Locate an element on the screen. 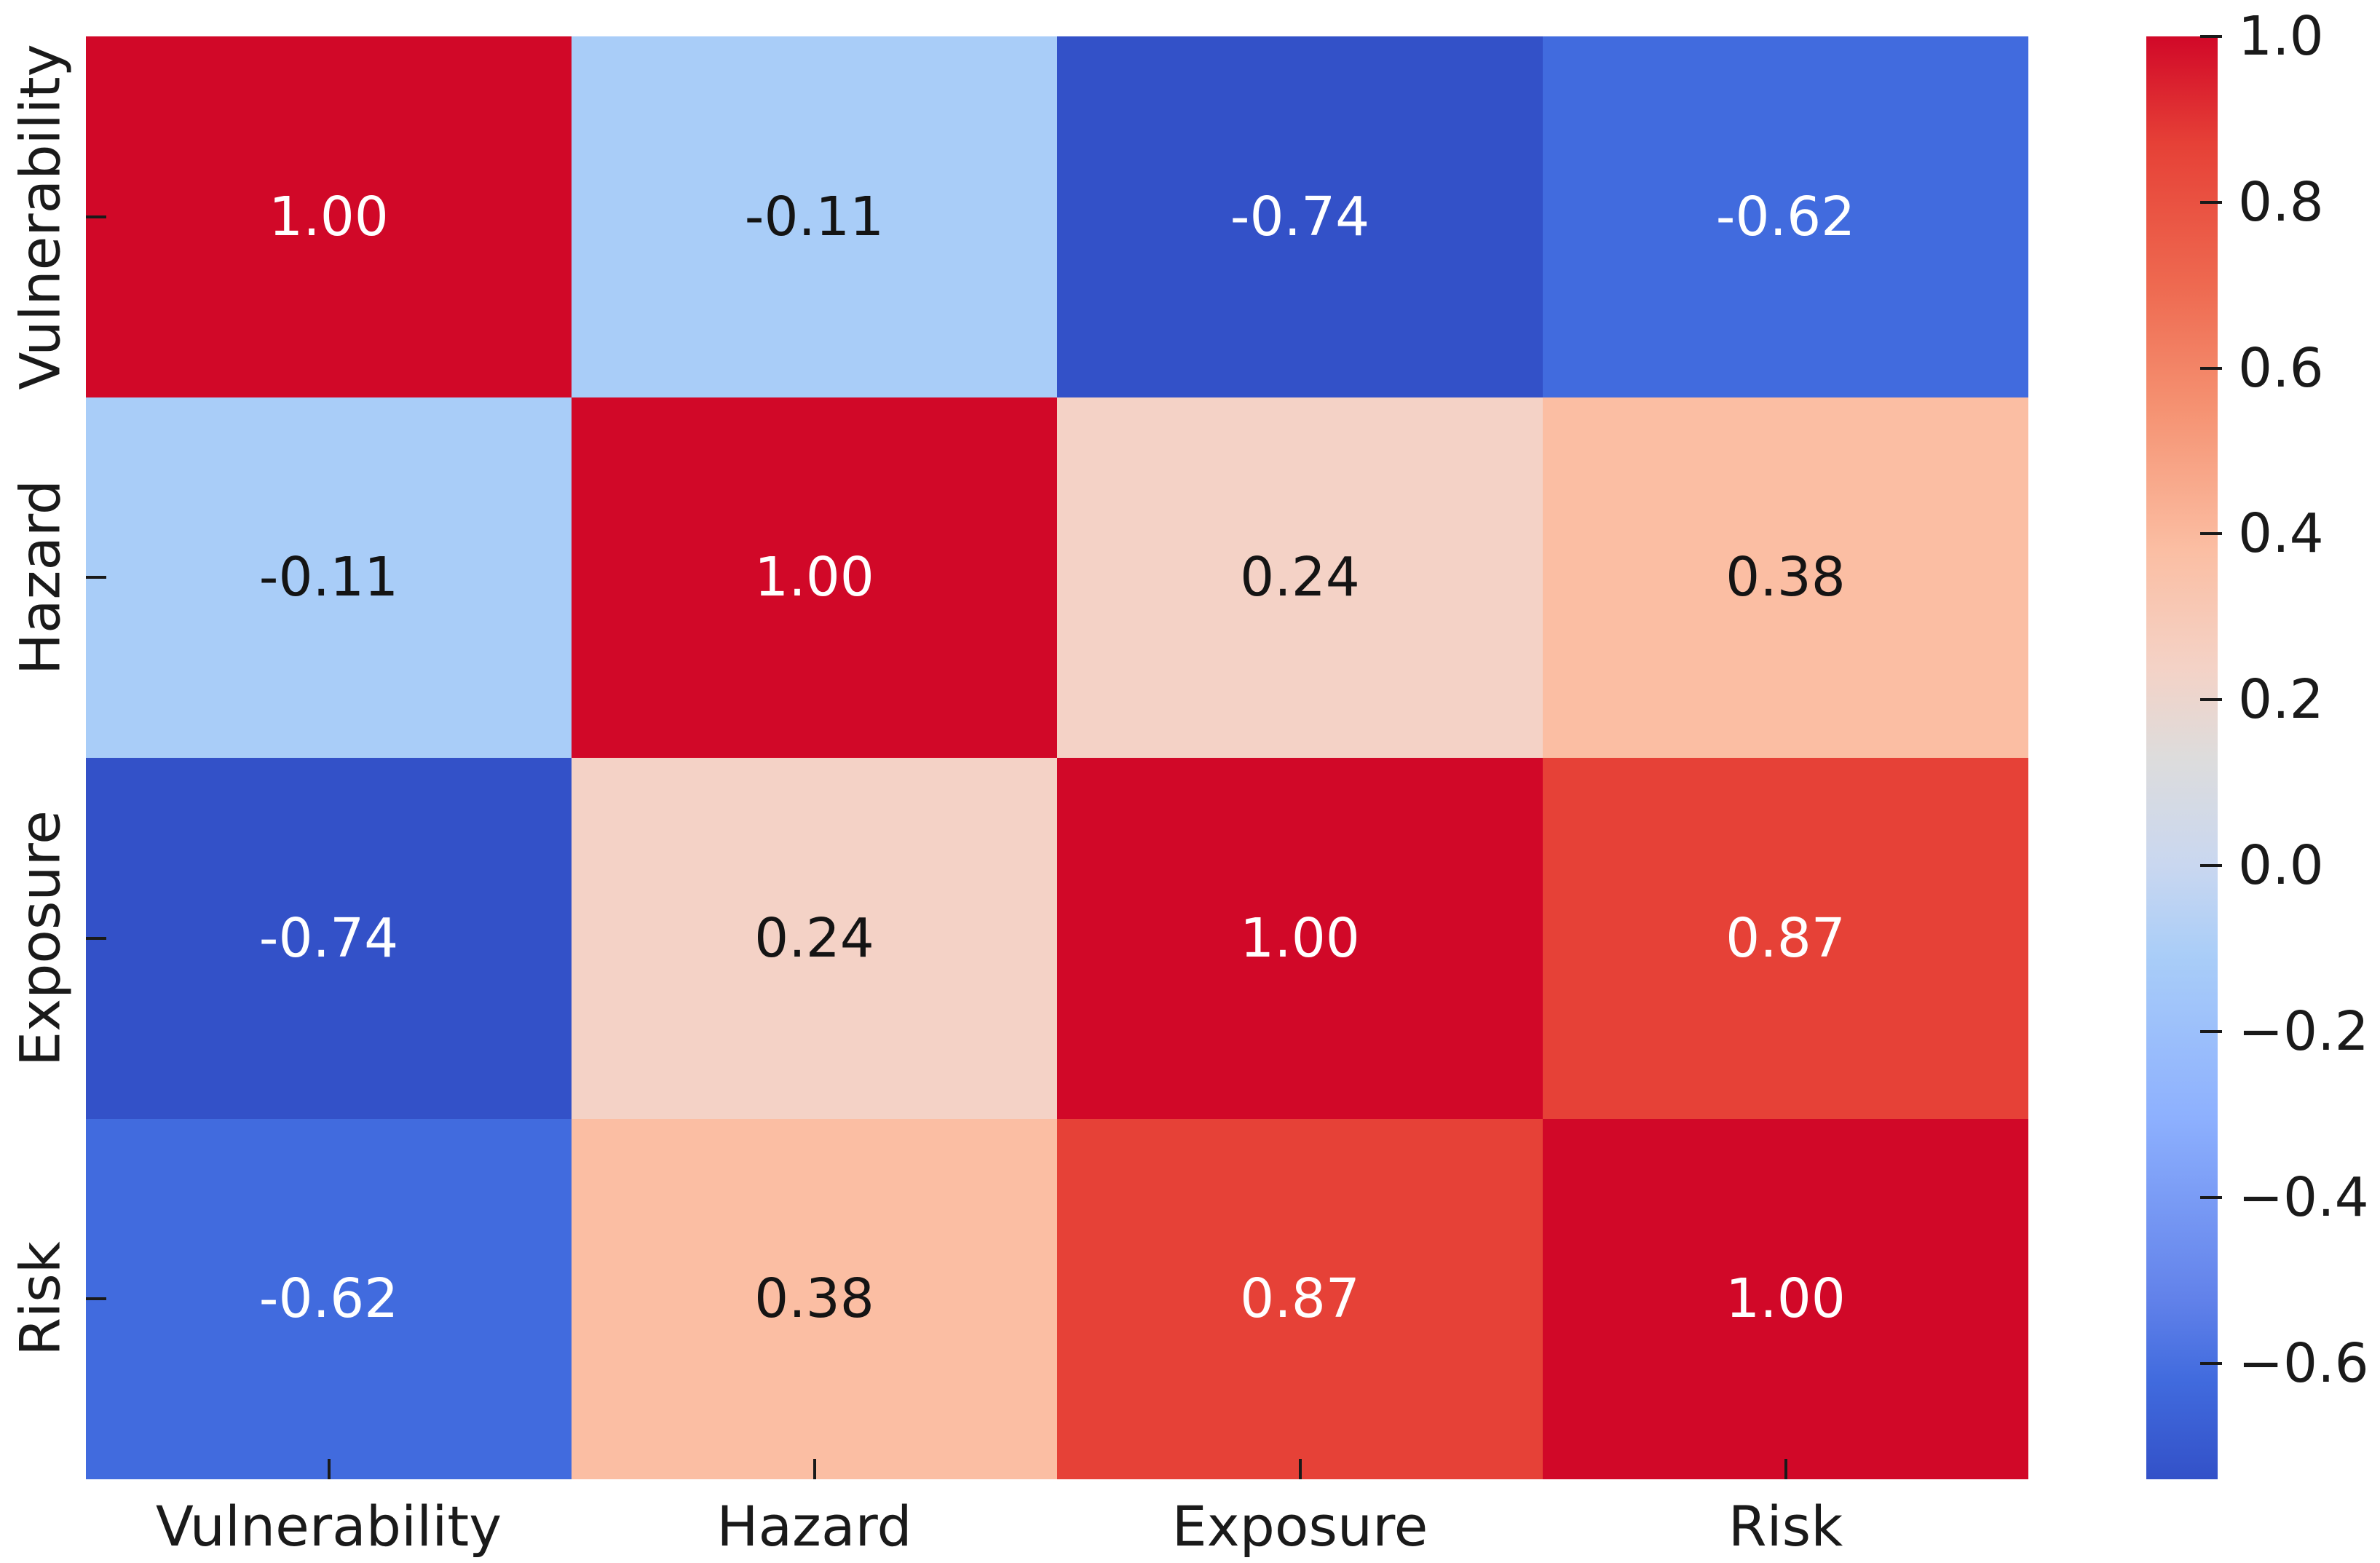 This screenshot has height=1563, width=2380. colorbar-tick-label: 0.2 is located at coordinates (2281, 700).